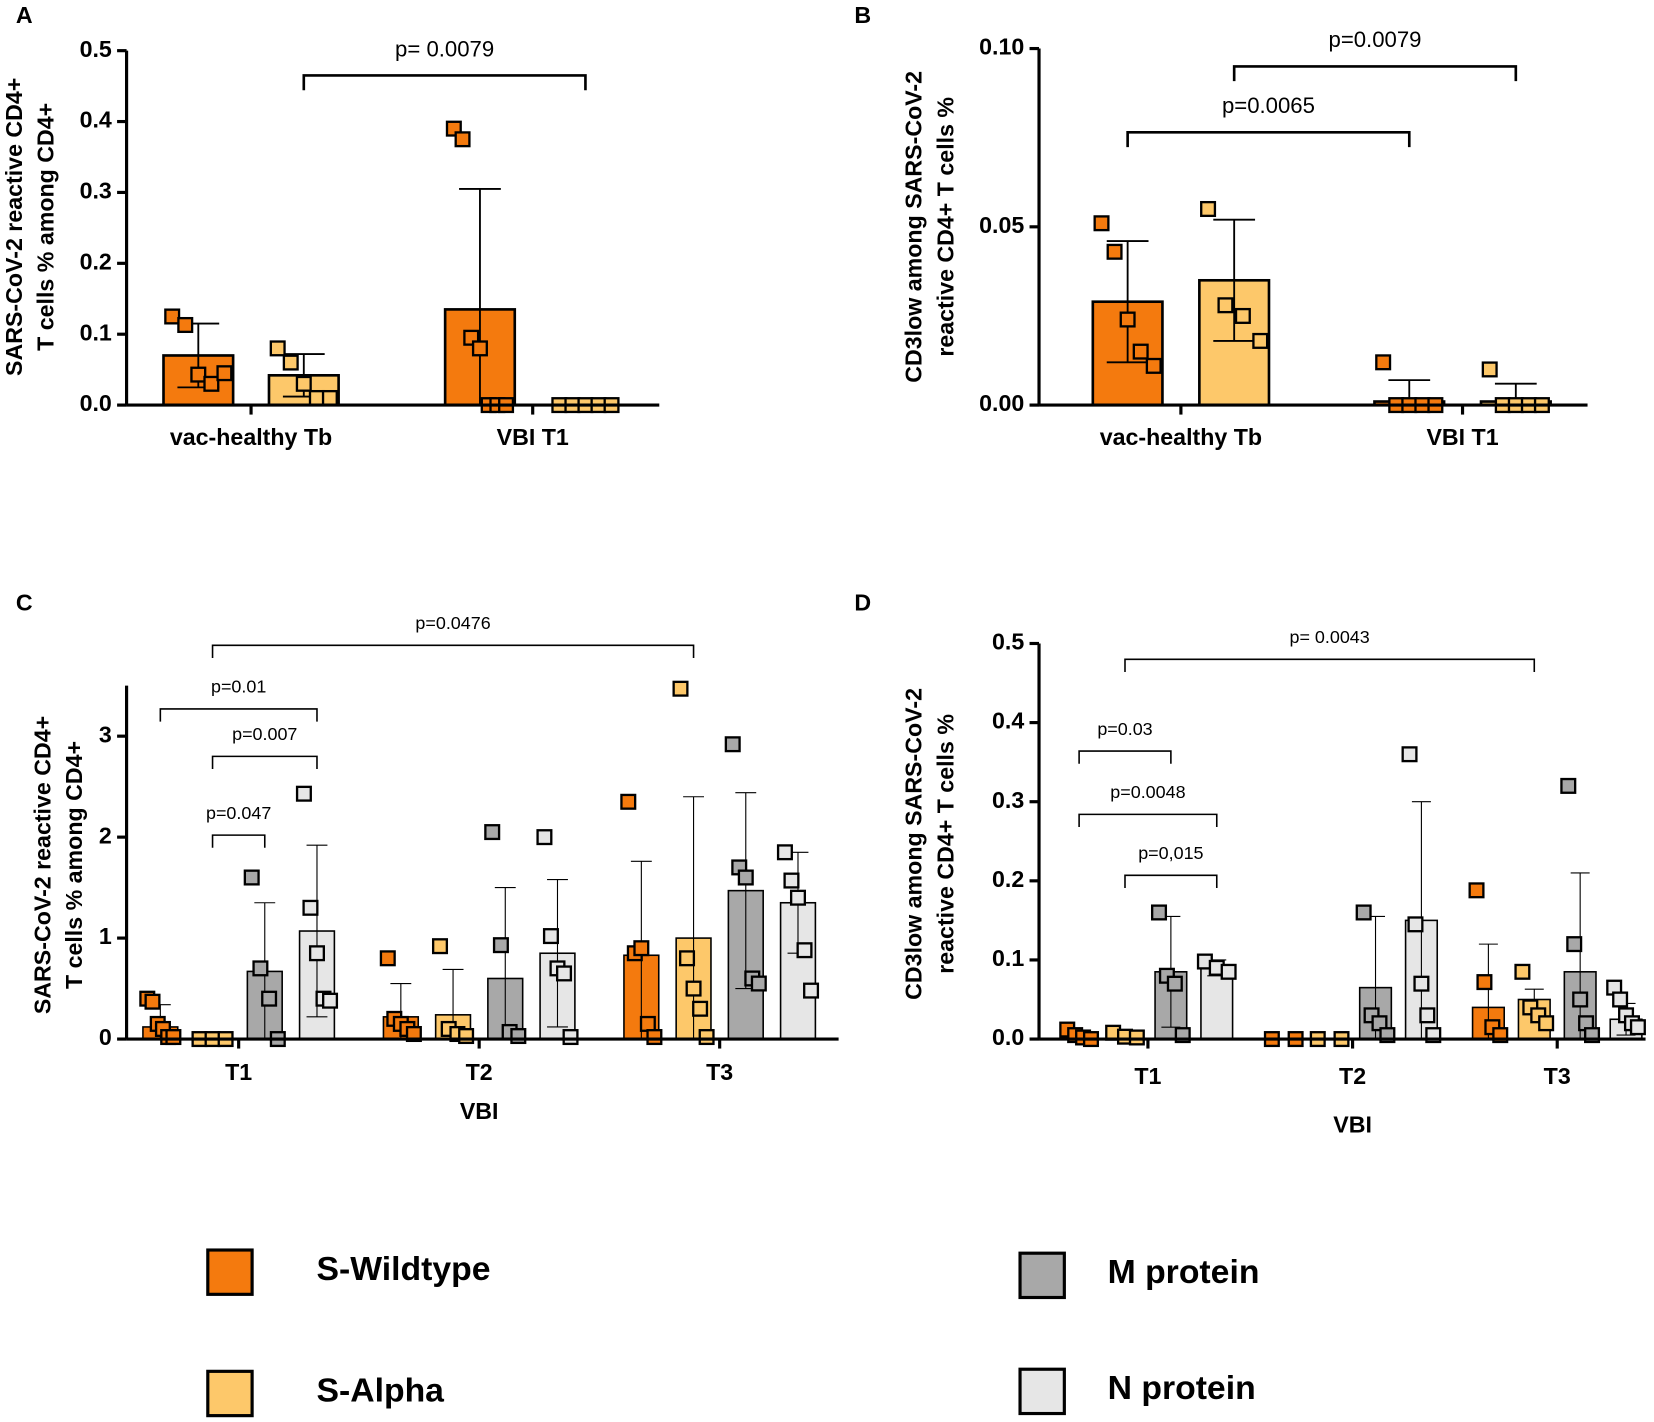  What do you see at coordinates (1375, 39) in the screenshot?
I see `p-value: p=0.0079` at bounding box center [1375, 39].